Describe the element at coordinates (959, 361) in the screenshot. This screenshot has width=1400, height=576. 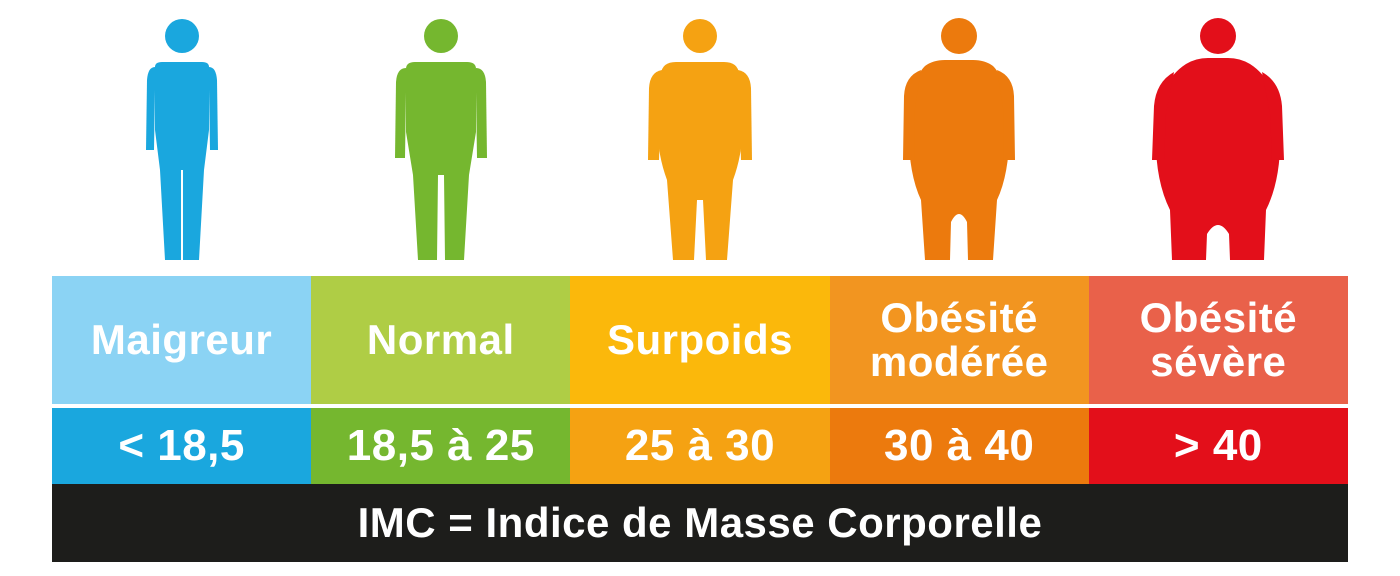
I see `category-label-line-2: modérée` at that location.